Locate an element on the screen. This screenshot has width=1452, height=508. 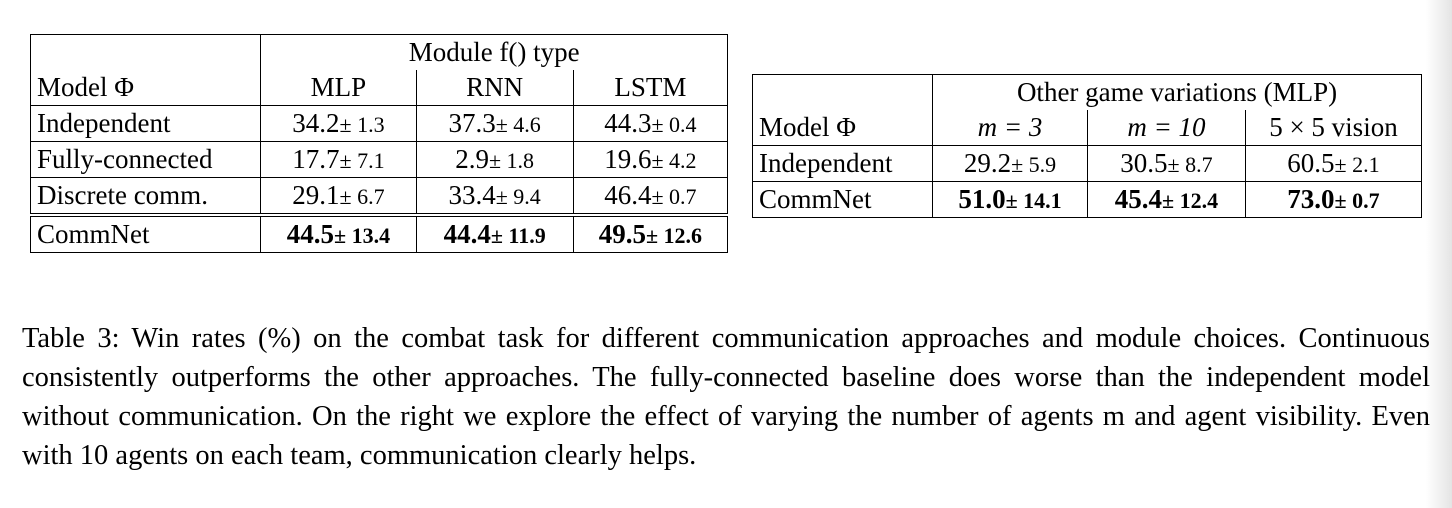
cell-mean: 30.5 is located at coordinates (1144, 162).